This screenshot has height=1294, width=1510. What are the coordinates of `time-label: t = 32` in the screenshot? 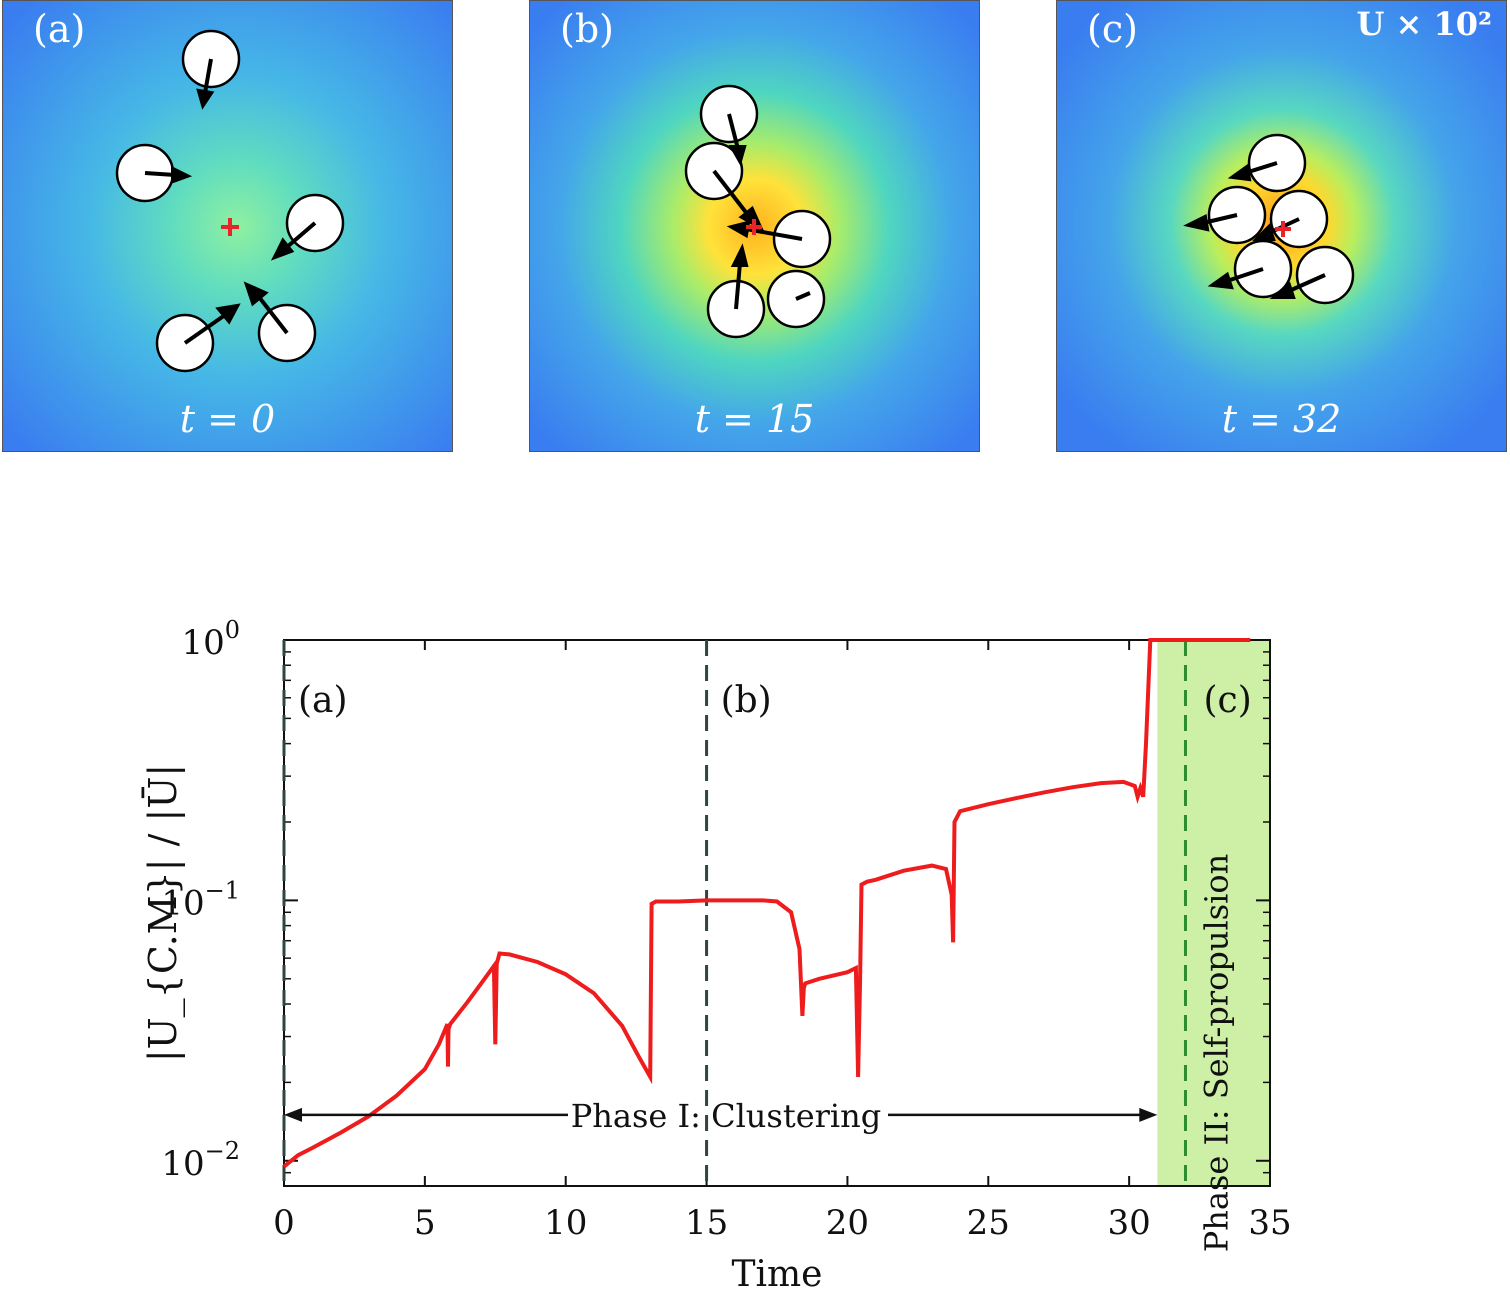 It's located at (1281, 419).